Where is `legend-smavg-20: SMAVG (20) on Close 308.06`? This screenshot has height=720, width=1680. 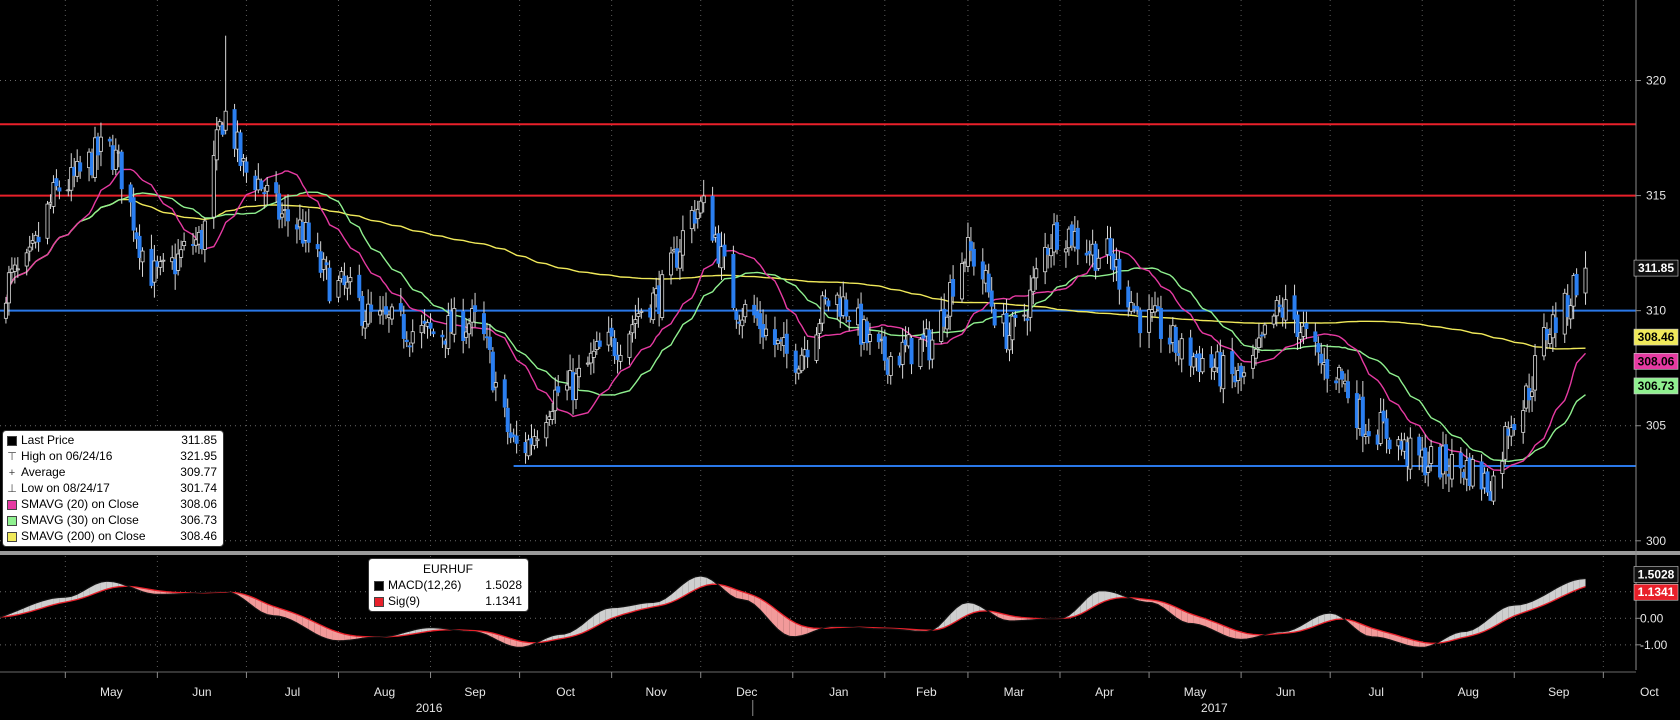 legend-smavg-20: SMAVG (20) on Close 308.06 is located at coordinates (115, 504).